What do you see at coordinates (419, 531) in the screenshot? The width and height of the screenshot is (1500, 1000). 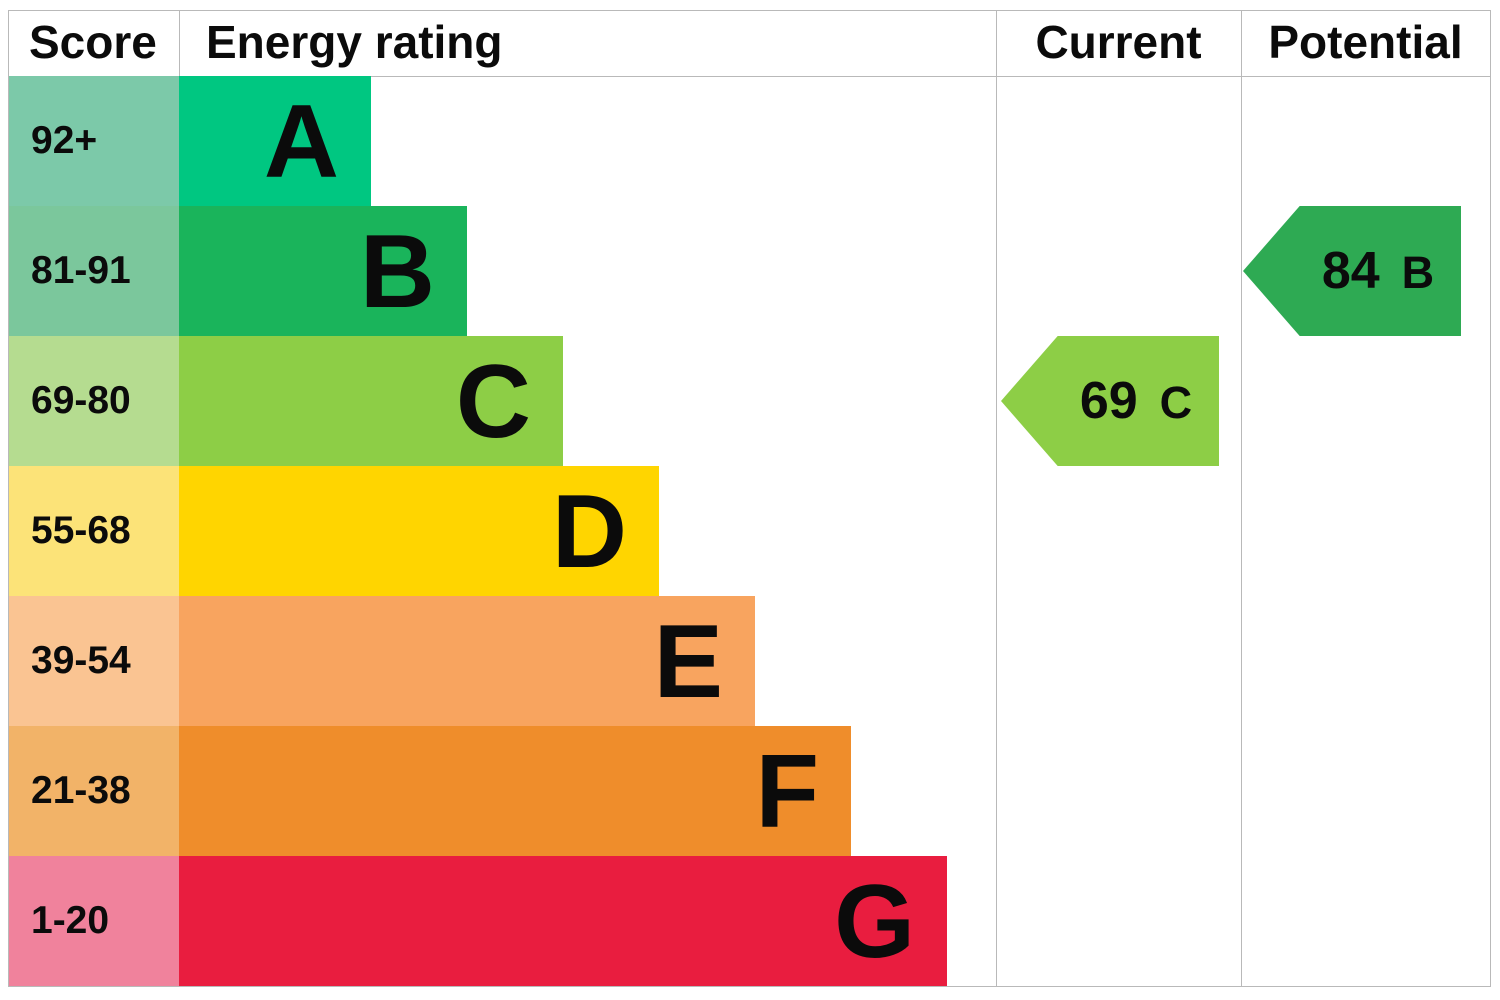 I see `band-bar-D: D` at bounding box center [419, 531].